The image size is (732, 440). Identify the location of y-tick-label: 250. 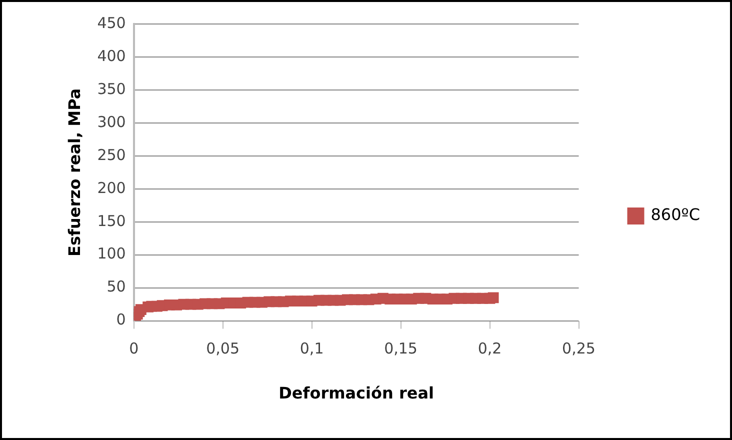
(111, 155).